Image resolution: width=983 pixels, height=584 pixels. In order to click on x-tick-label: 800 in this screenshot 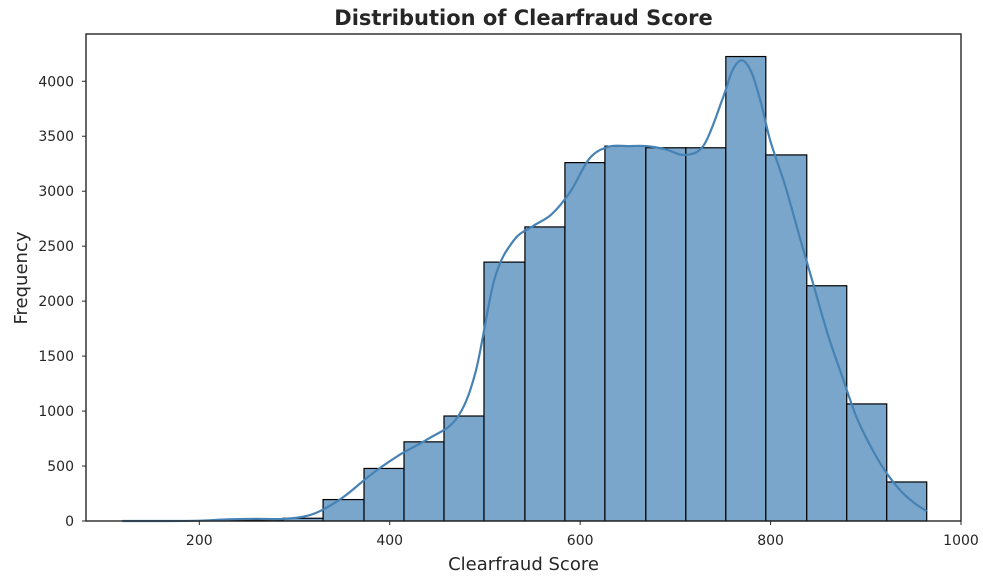, I will do `click(770, 541)`.